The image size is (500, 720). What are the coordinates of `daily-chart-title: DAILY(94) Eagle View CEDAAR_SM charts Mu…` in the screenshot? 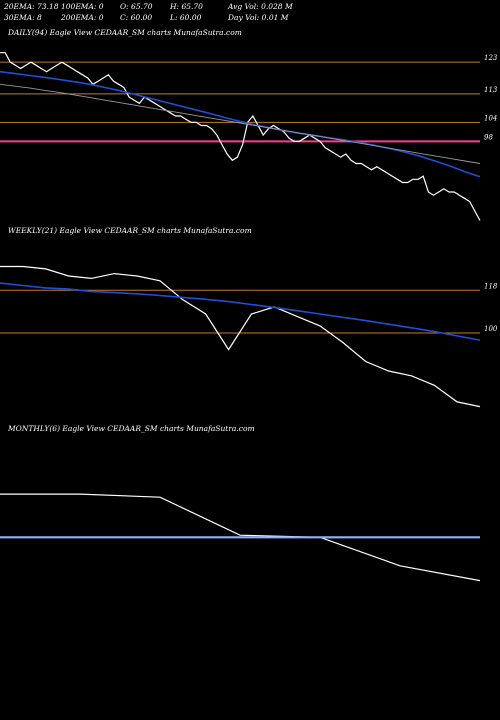 It's located at (125, 32).